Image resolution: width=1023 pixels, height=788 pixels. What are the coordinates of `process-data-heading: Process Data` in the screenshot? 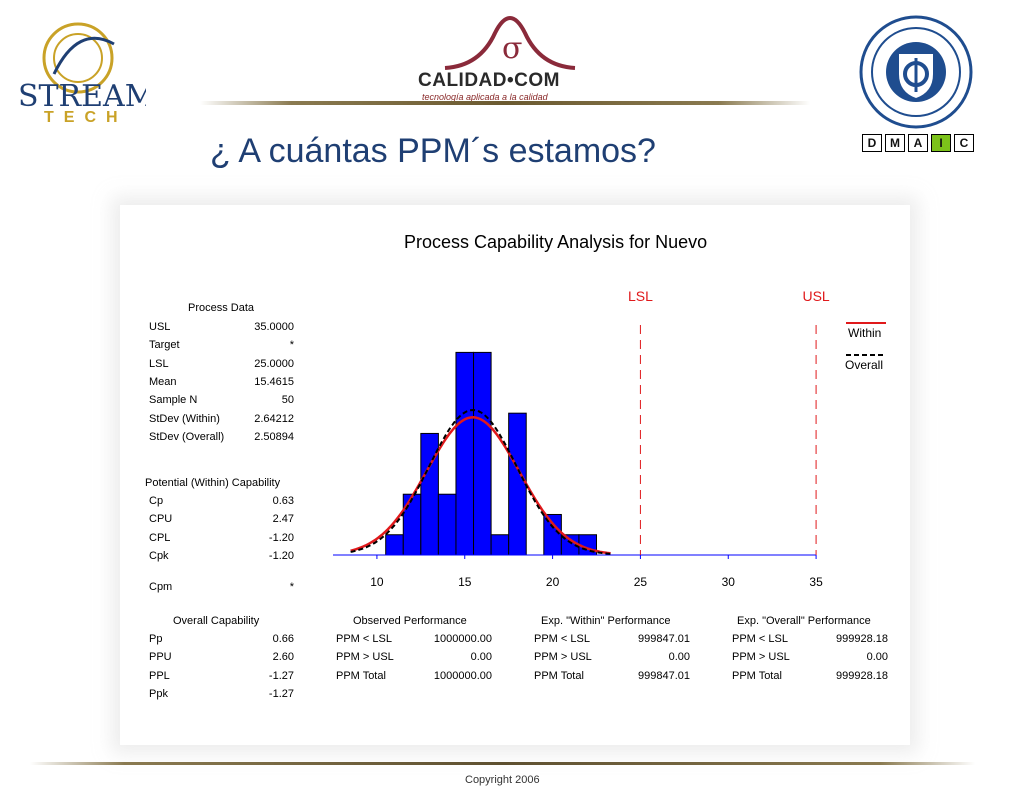 It's located at (221, 308).